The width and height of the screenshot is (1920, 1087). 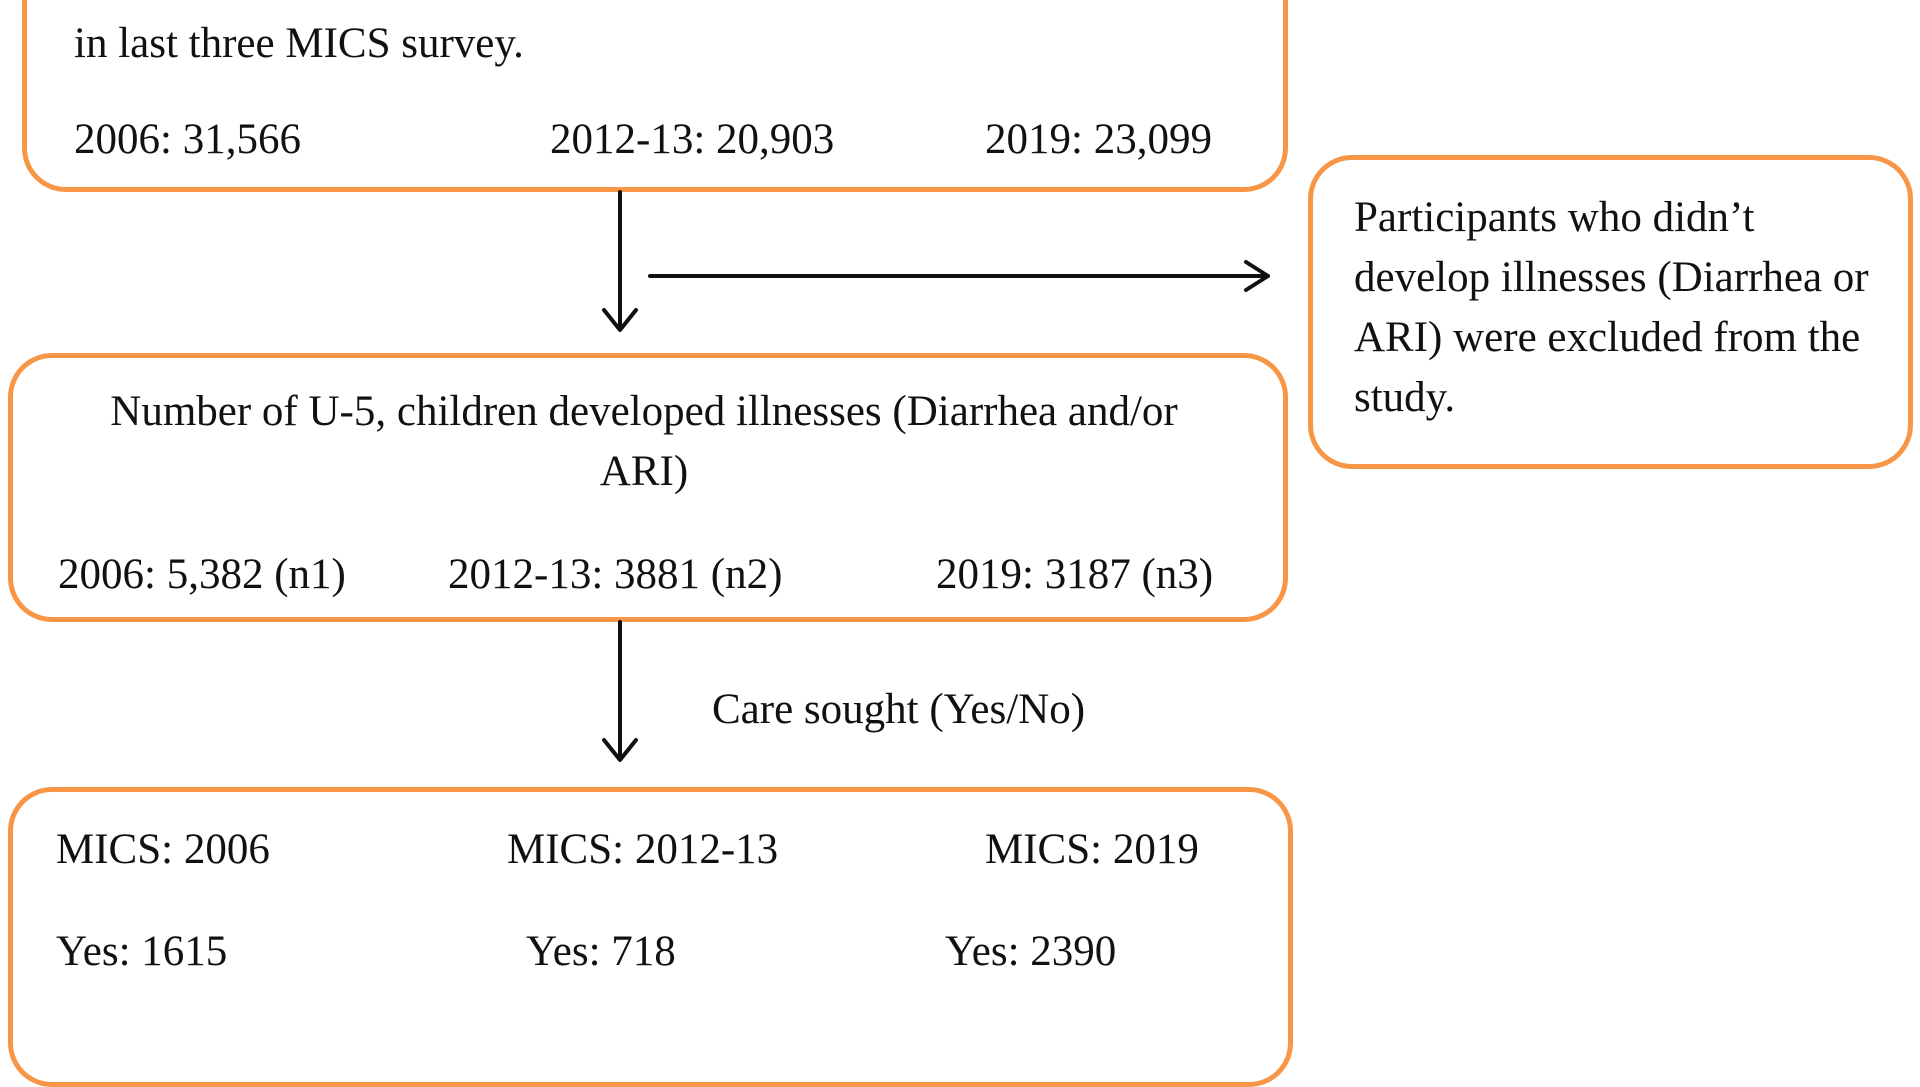 I want to click on care-sought-label: Care sought (Yes/No), so click(x=899, y=709).